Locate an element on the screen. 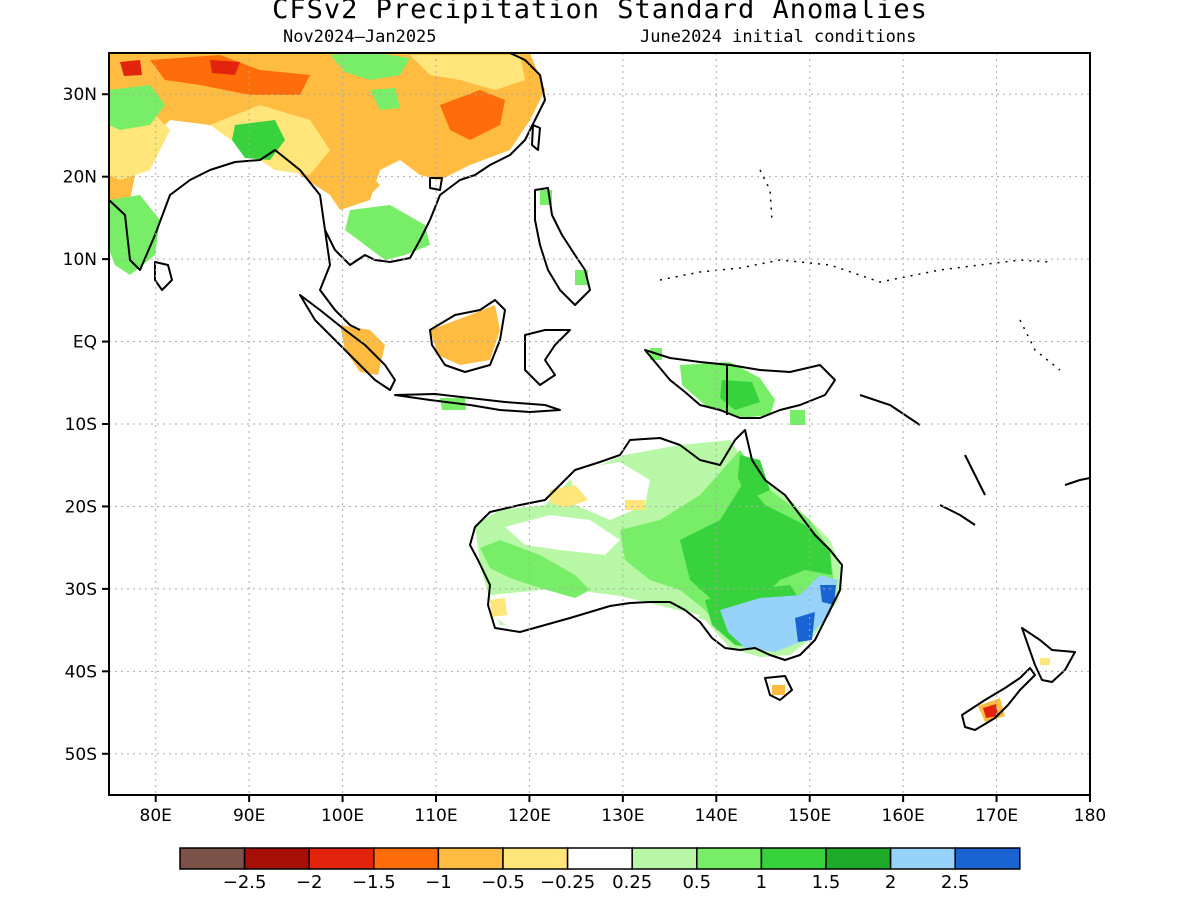  lat-tick-label: 30N is located at coordinates (80, 95).